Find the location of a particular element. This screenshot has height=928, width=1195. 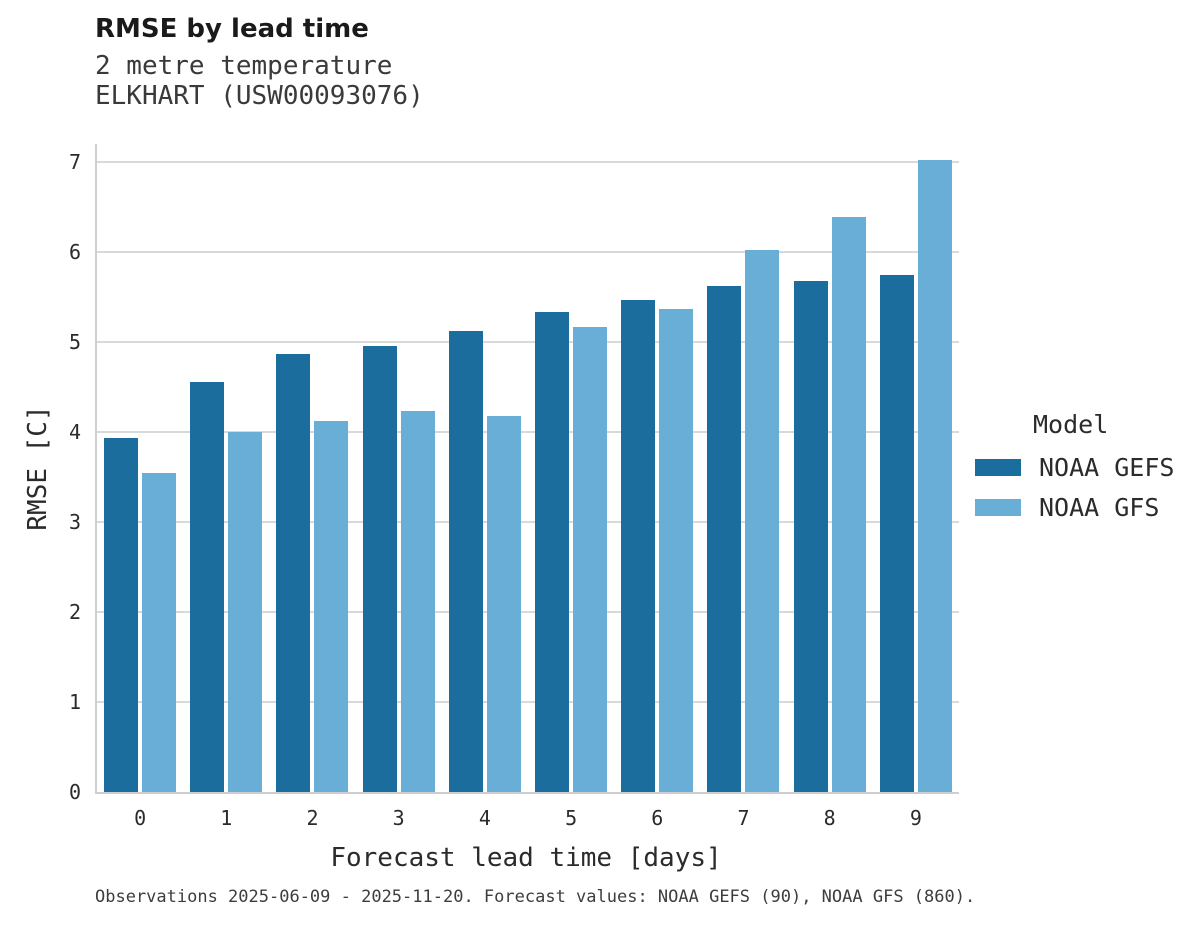

x-tick-label-4: 4 is located at coordinates (484, 818).